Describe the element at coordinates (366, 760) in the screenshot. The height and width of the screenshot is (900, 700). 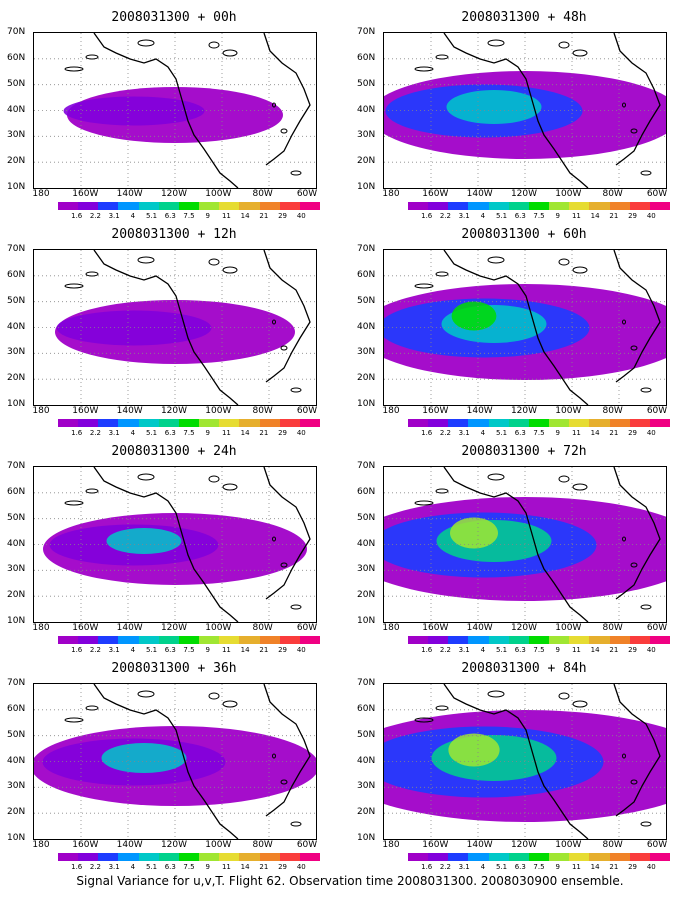
I see `latitude-label: 40N` at that location.